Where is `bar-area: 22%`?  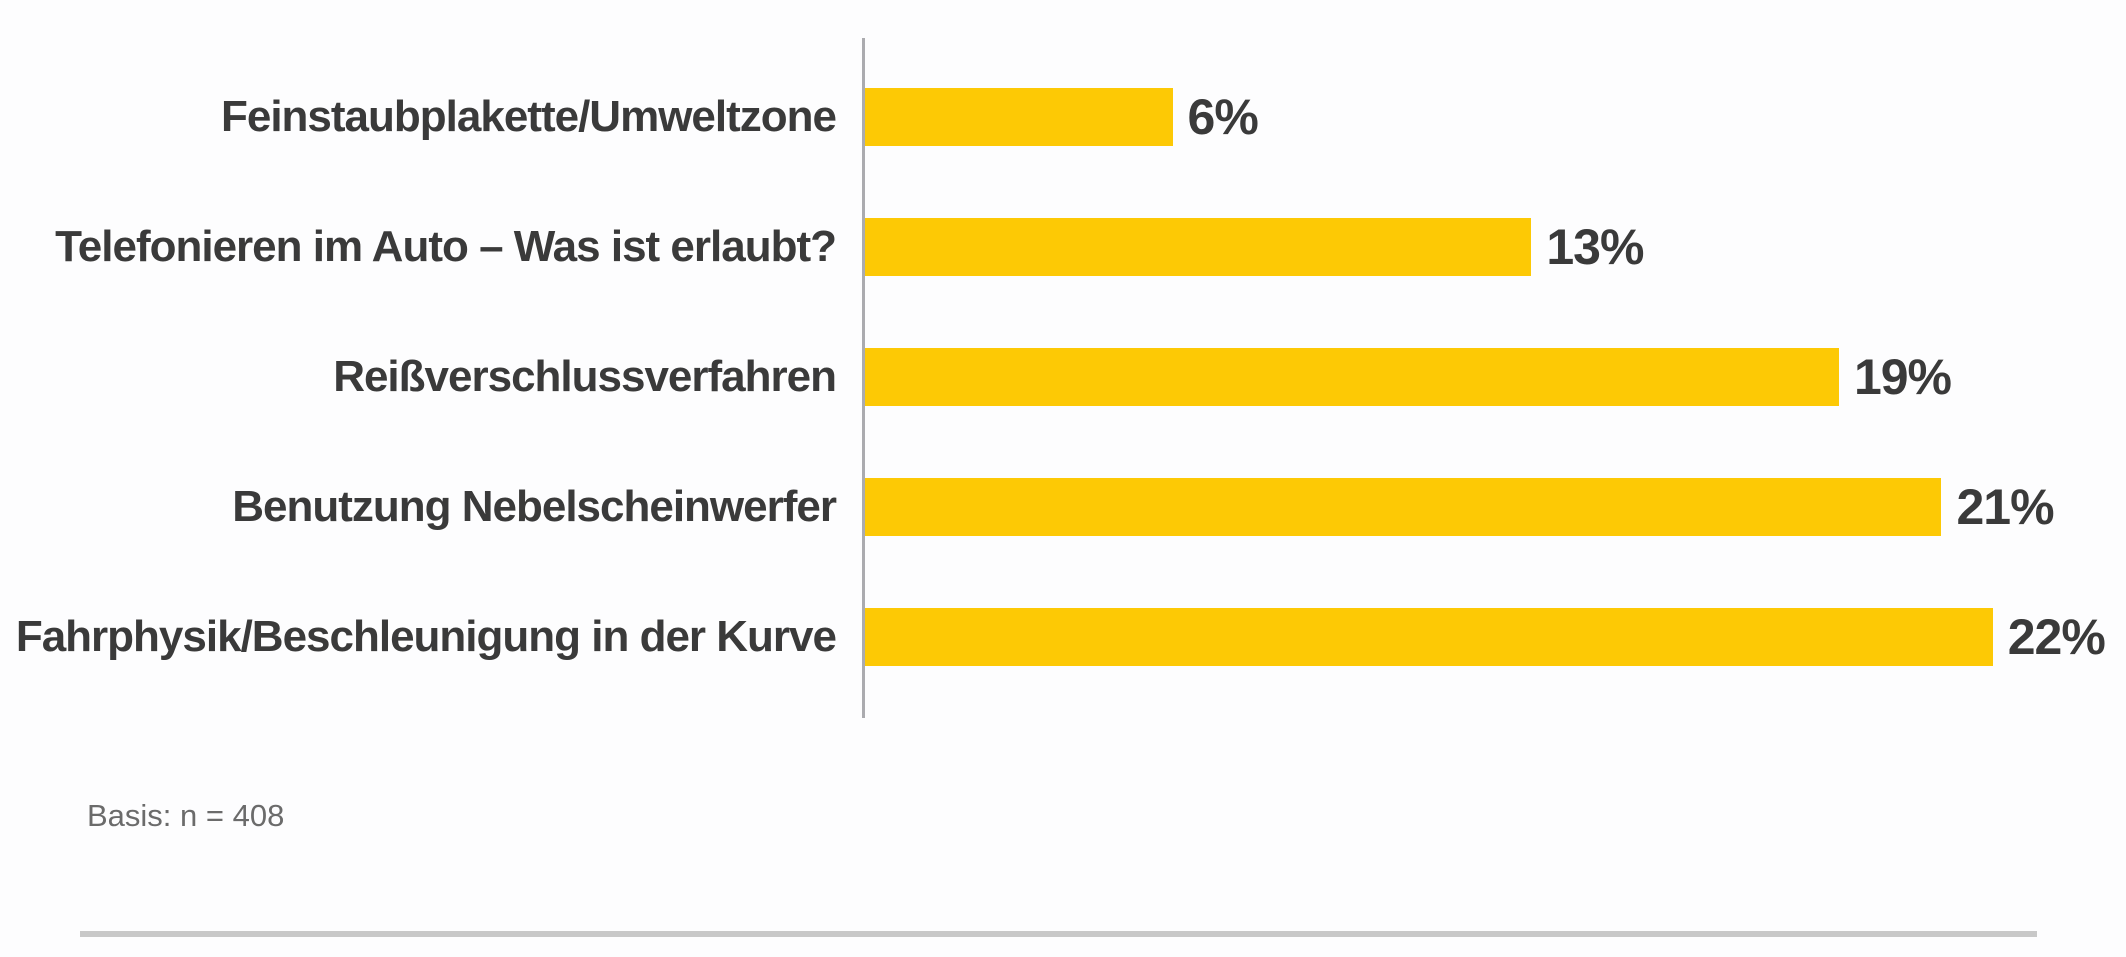 bar-area: 22% is located at coordinates (1495, 637).